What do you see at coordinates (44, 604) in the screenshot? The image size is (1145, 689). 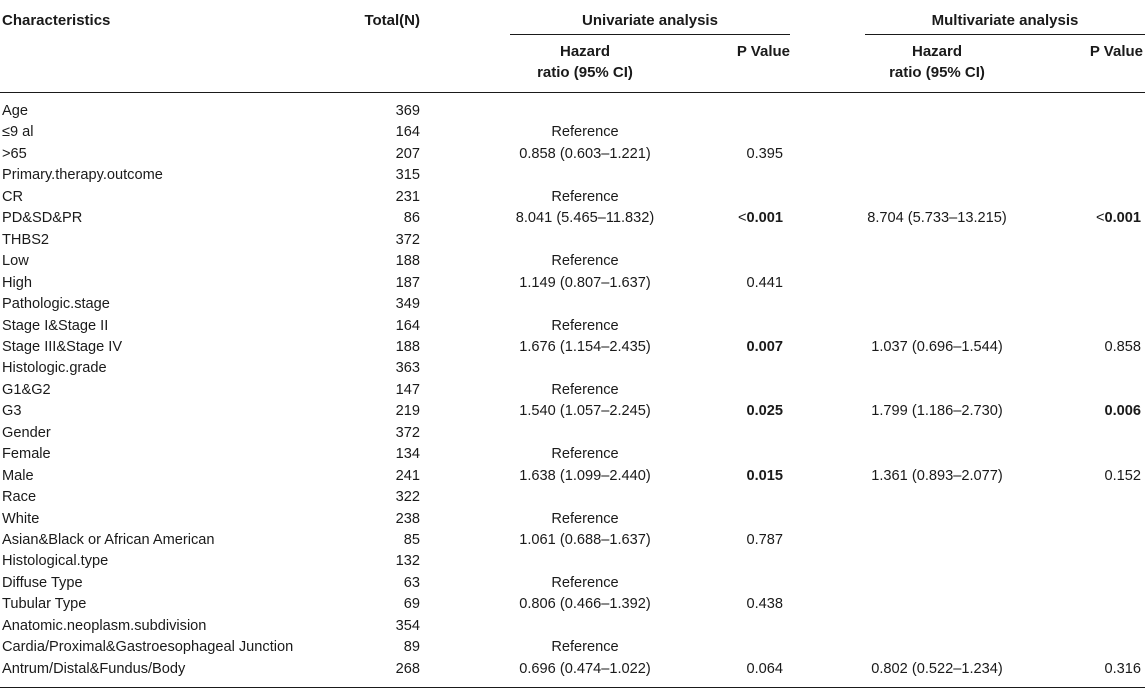 I see `characteristic-cell: Tubular Type` at bounding box center [44, 604].